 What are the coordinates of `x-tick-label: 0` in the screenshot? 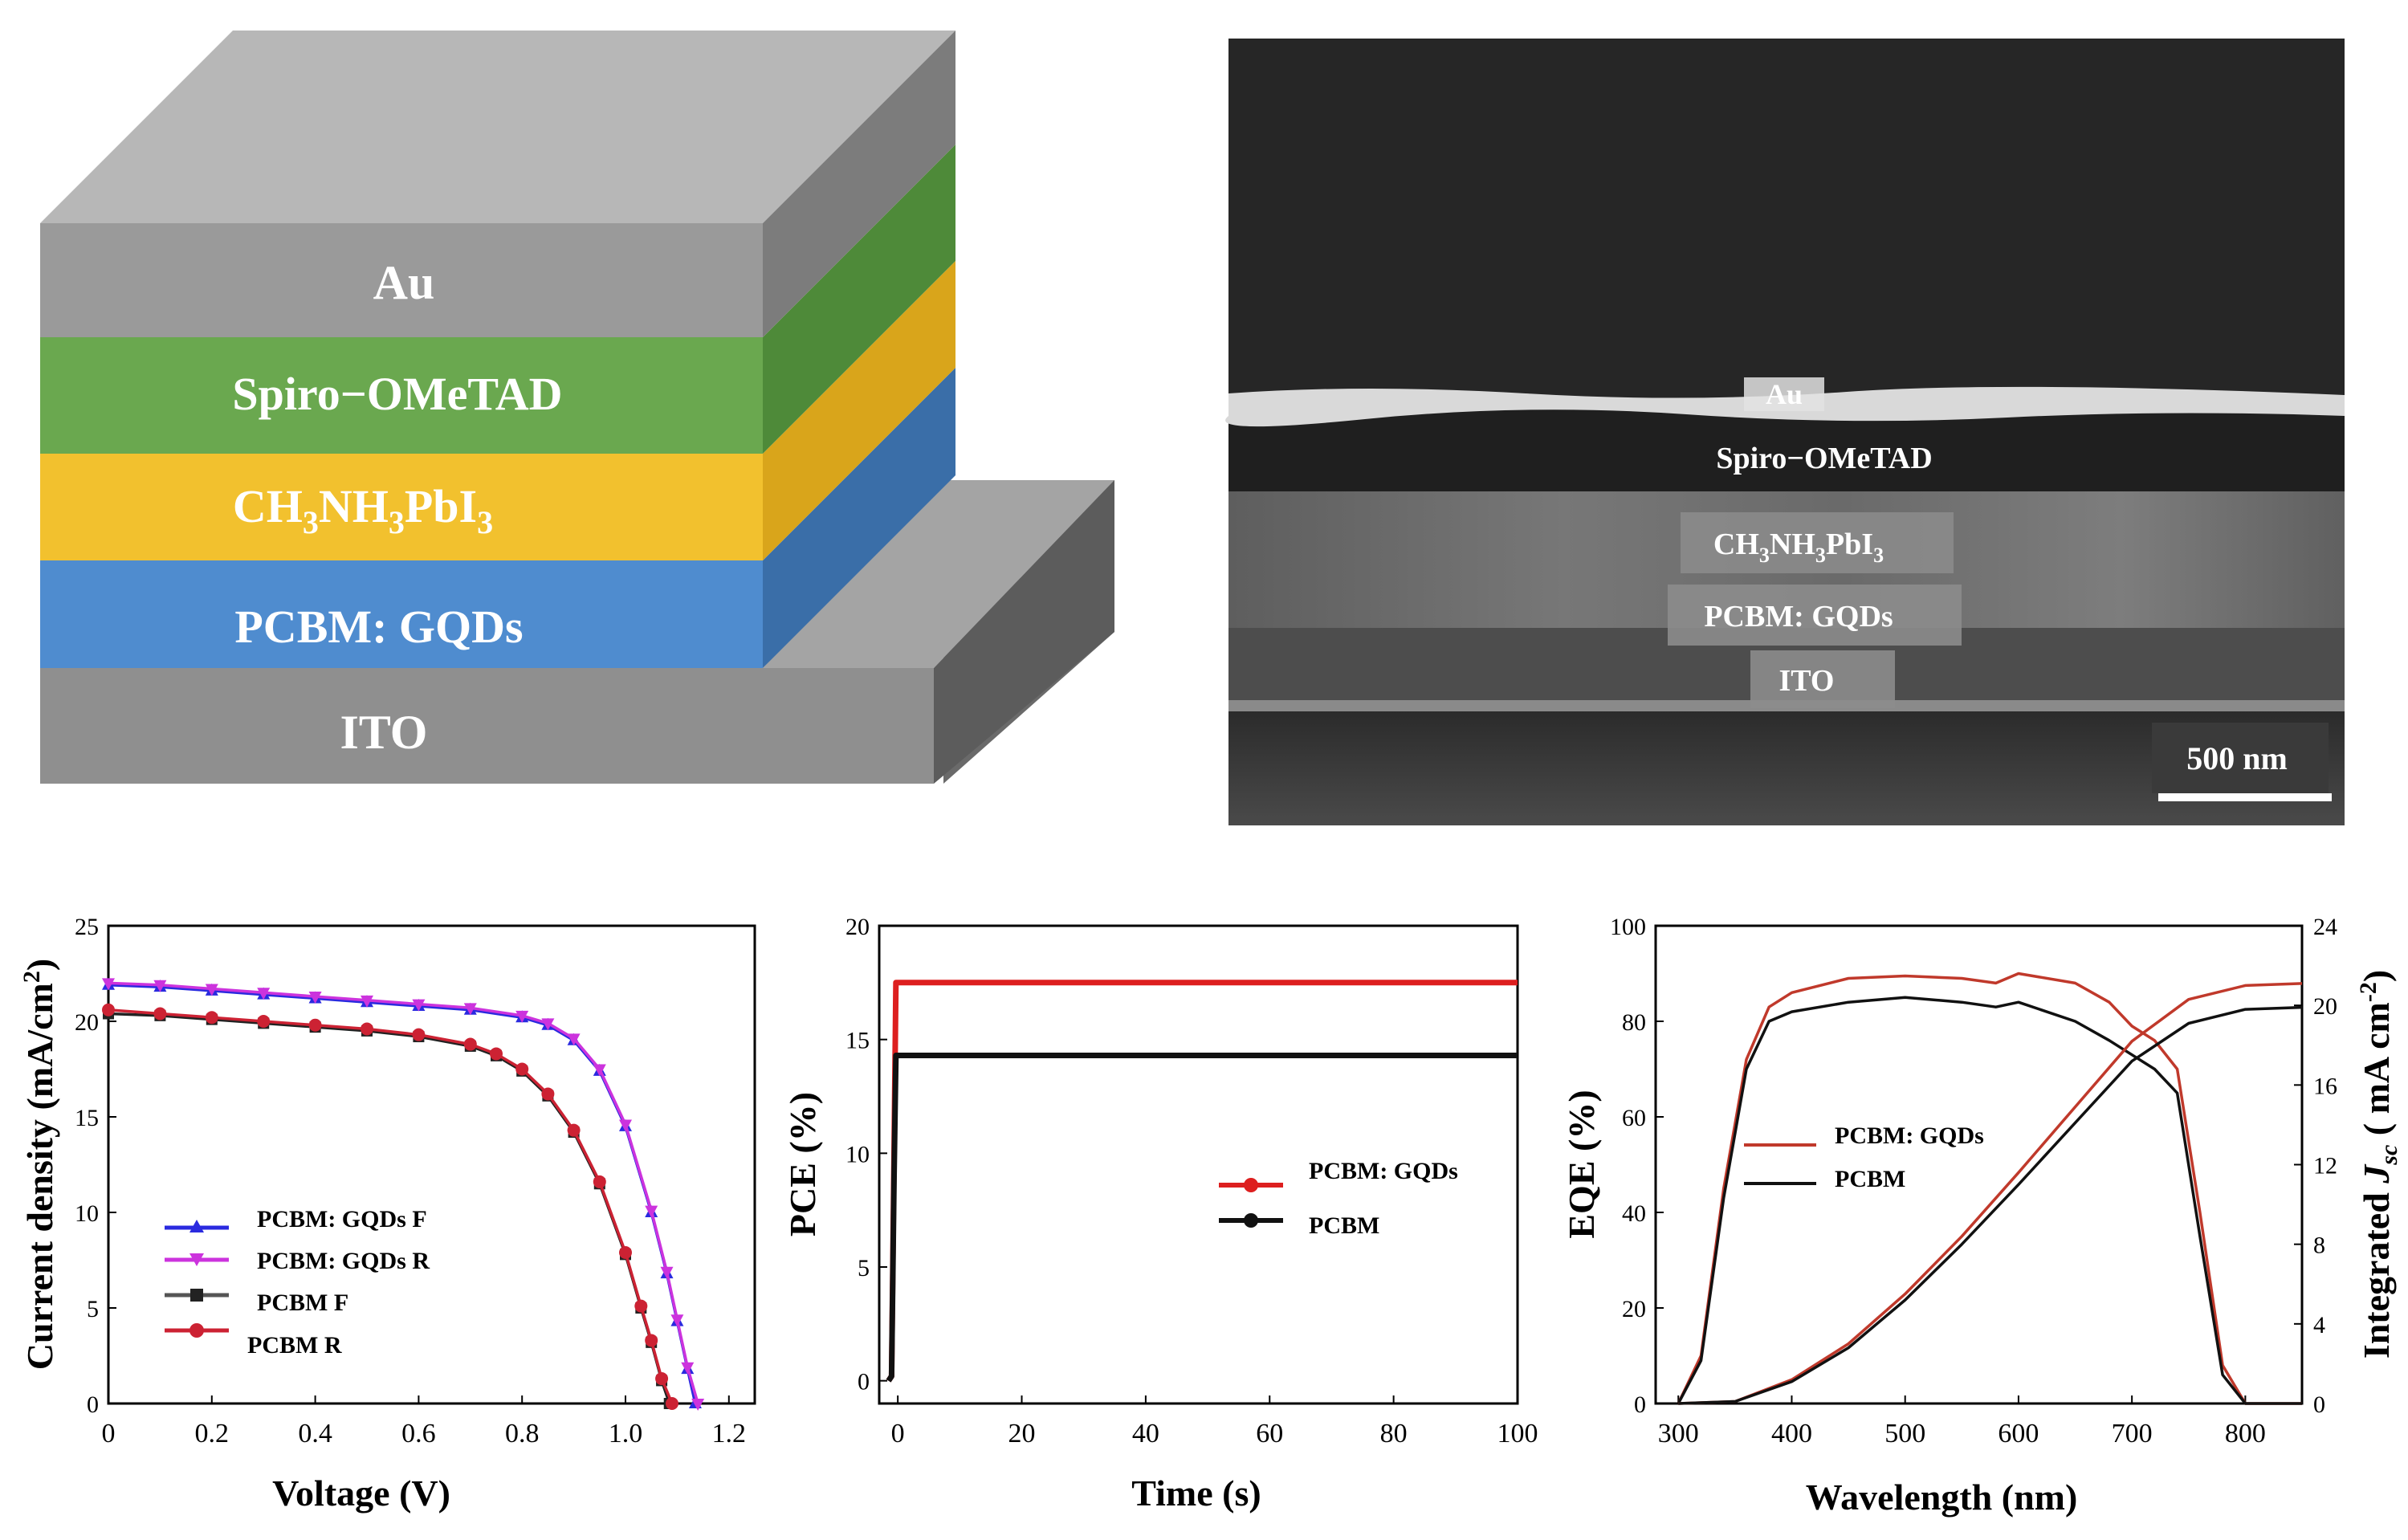 It's located at (109, 1433).